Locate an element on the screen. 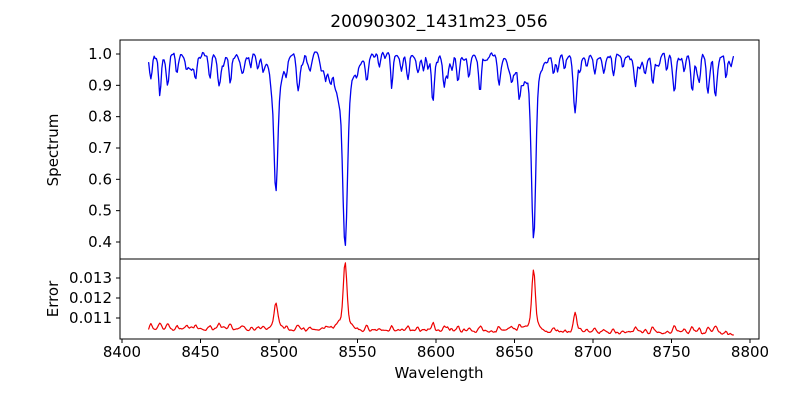 This screenshot has width=800, height=400. x-tick-label: 8500 is located at coordinates (279, 352).